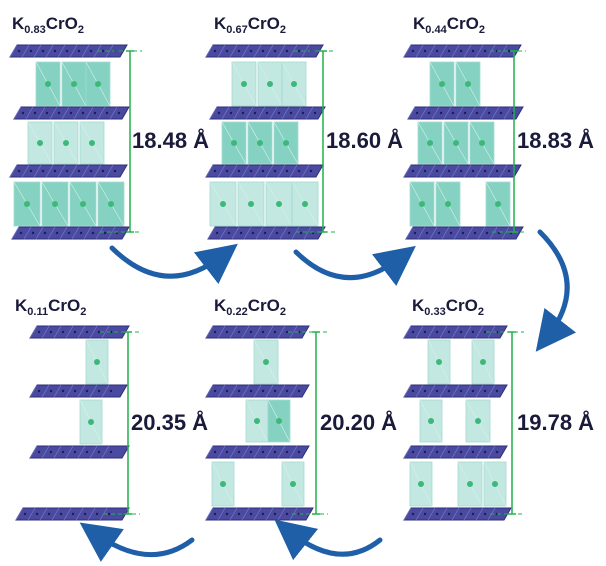 This screenshot has width=606, height=566. Describe the element at coordinates (48, 25) in the screenshot. I see `formula-label-k083: K0.83CrO2` at that location.